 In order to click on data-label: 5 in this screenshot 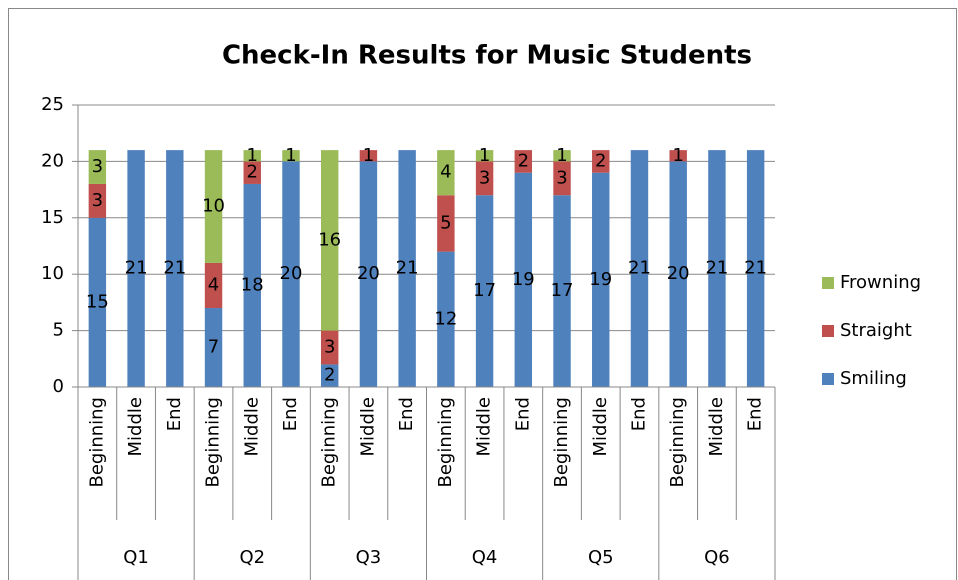, I will do `click(445, 222)`.